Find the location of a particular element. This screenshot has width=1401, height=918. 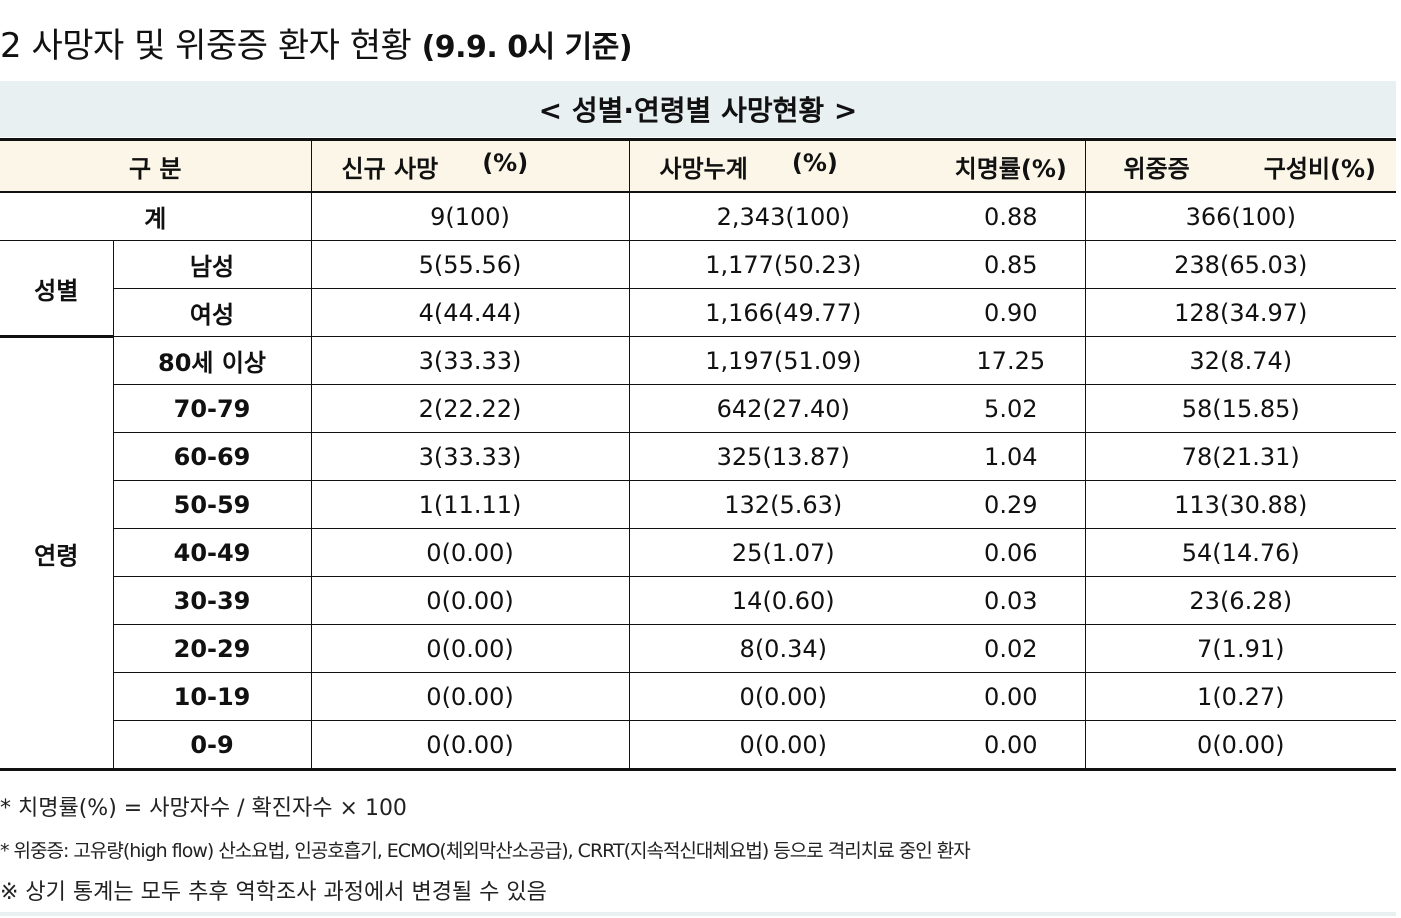

cell-fatality: 1.04 is located at coordinates (1011, 456).